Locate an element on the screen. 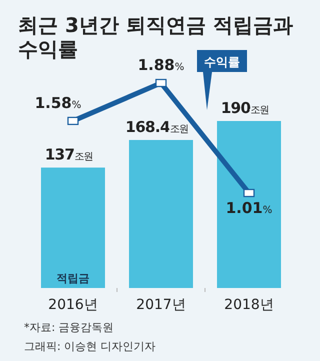 Image resolution: width=320 pixels, height=361 pixels. data-label: 1.01% is located at coordinates (249, 208).